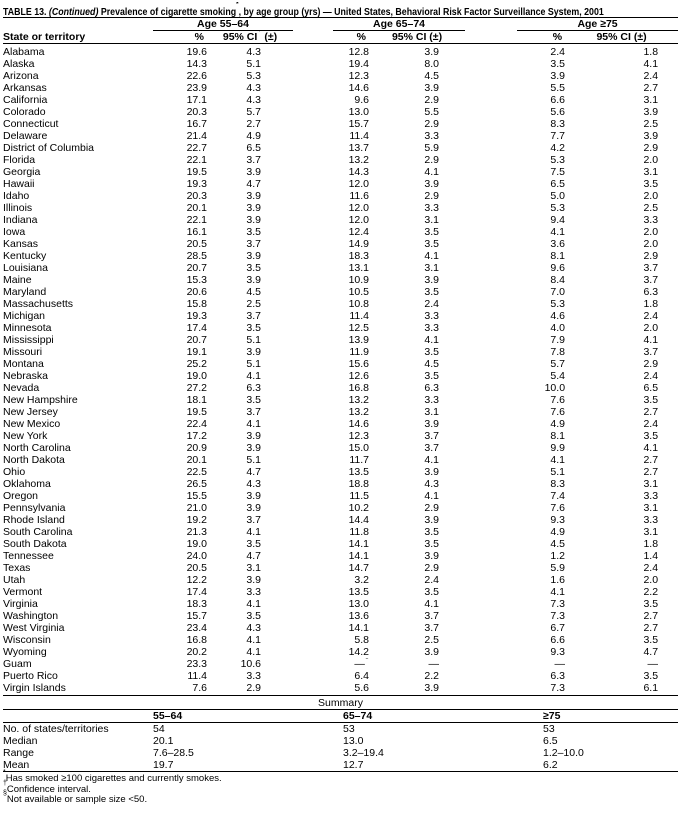 Image resolution: width=681 pixels, height=825 pixels. Describe the element at coordinates (651, 267) in the screenshot. I see `ci-75: 3.7` at that location.